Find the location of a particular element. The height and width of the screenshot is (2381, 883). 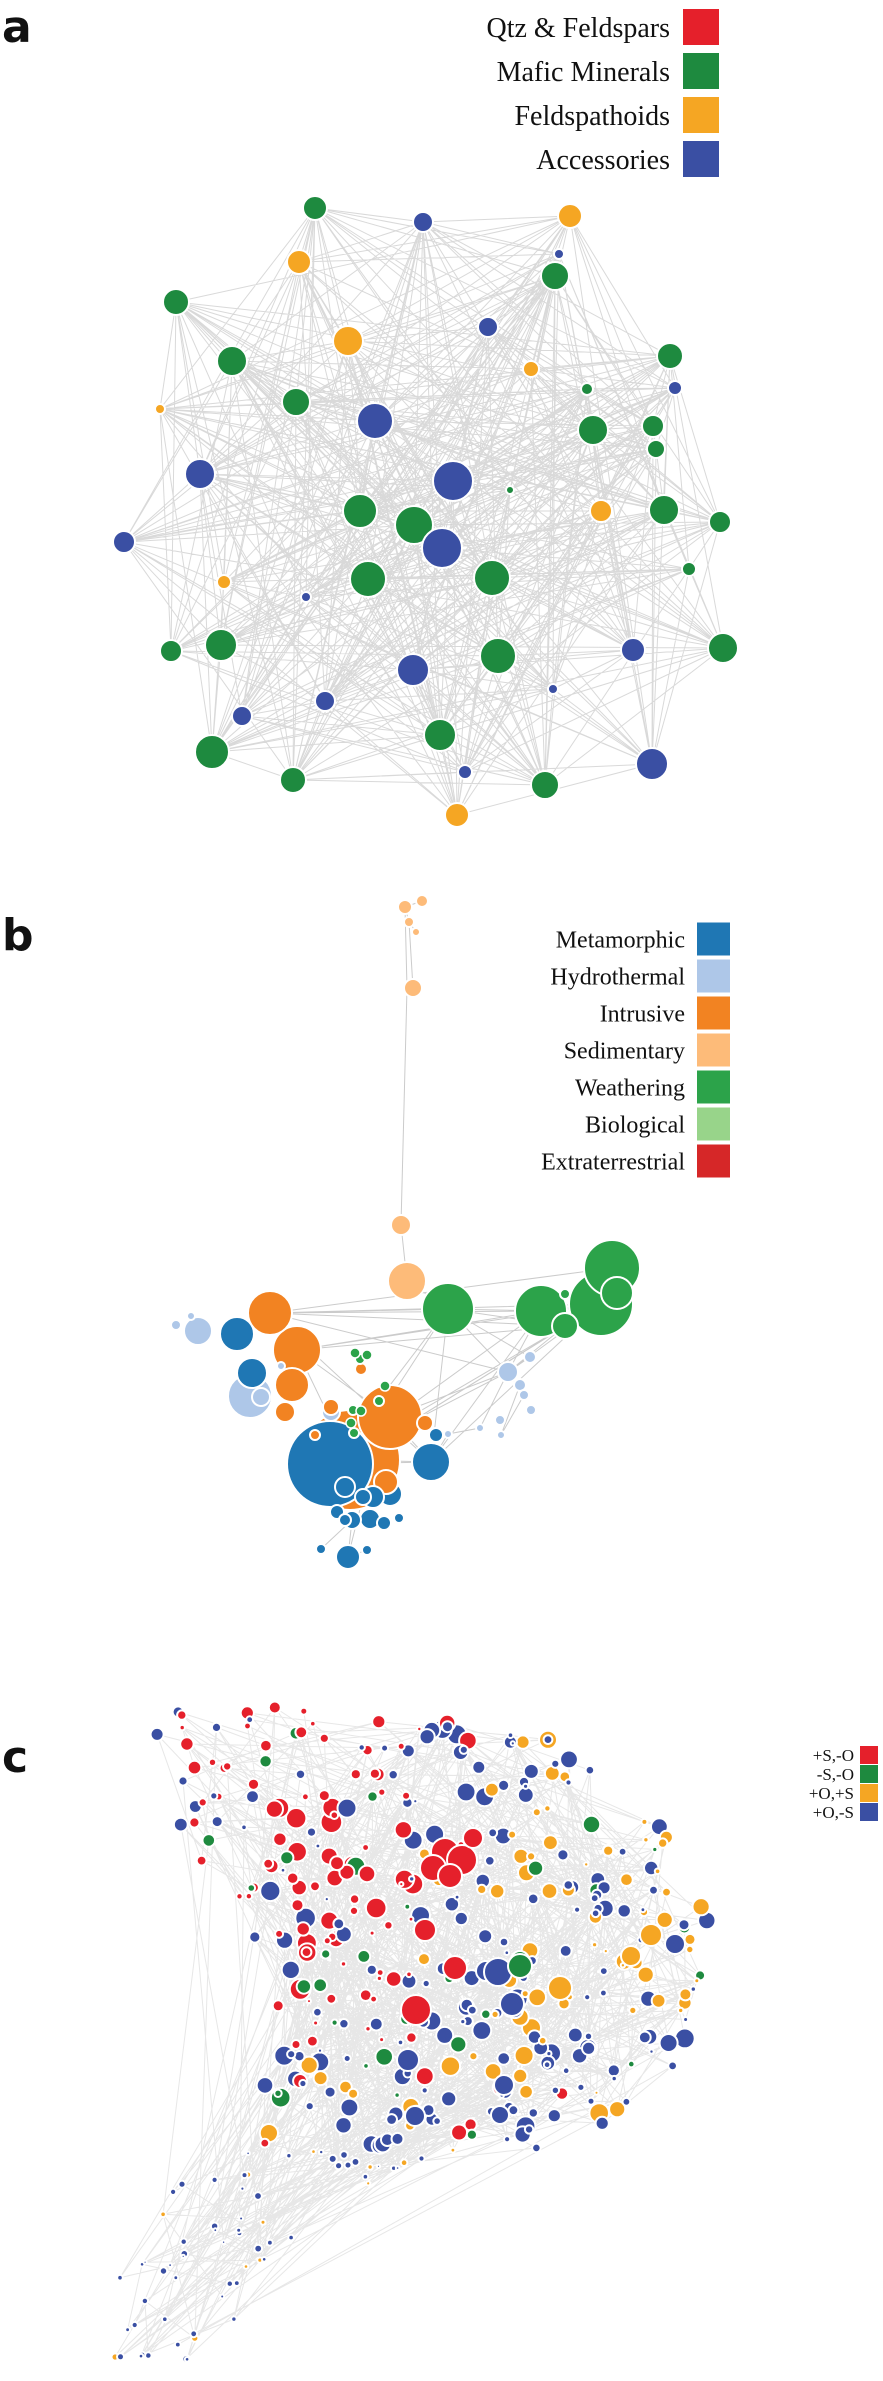

panel-c-letter: c is located at coordinates (15, 1757).